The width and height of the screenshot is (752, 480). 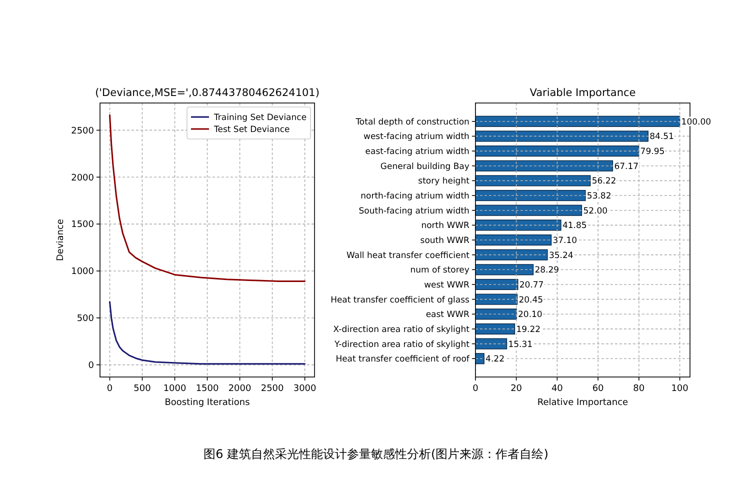 I want to click on data-label: 37.10, so click(x=565, y=241).